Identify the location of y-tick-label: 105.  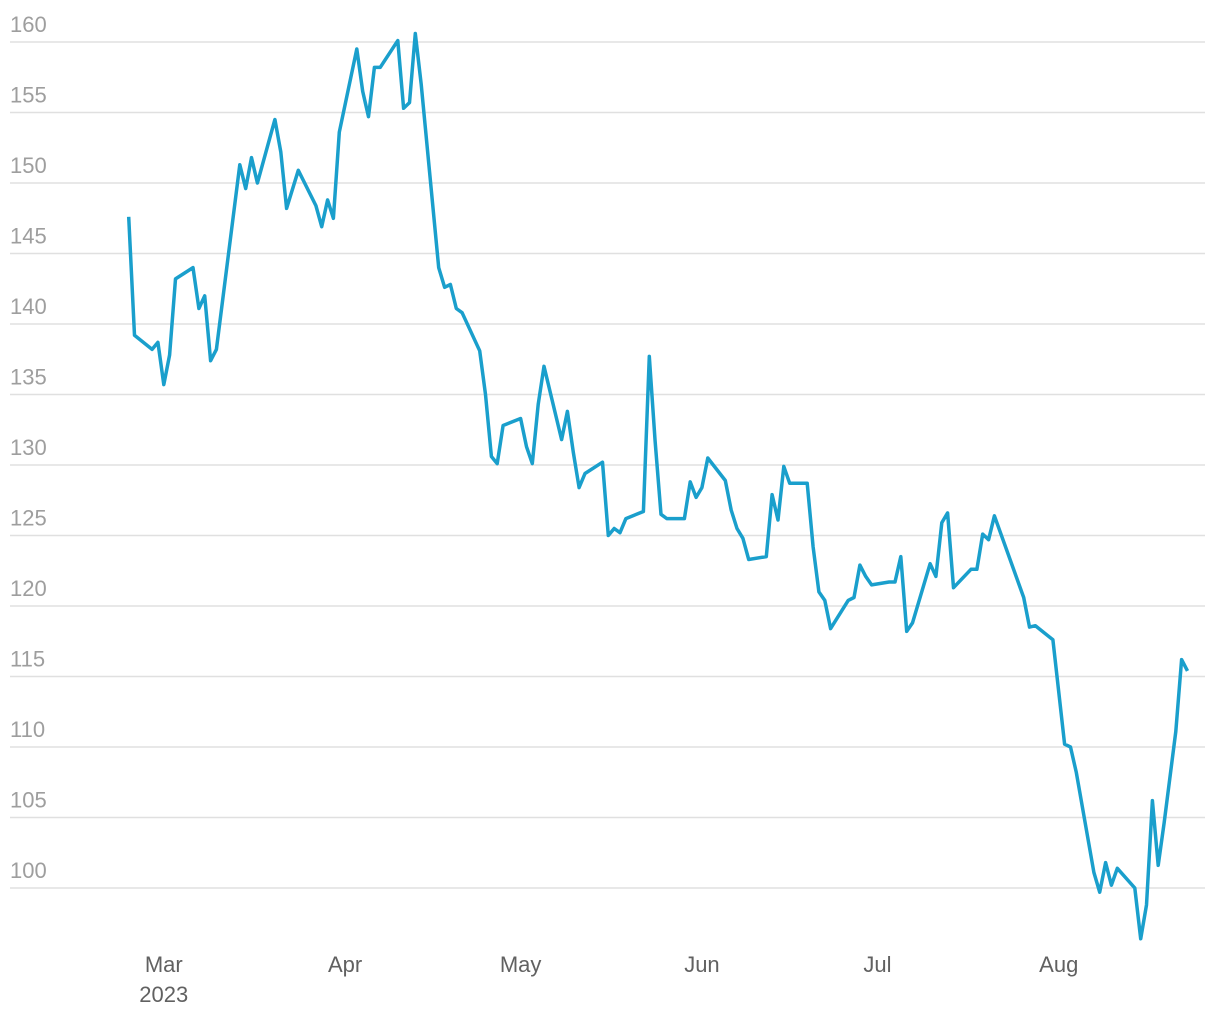
(28, 800).